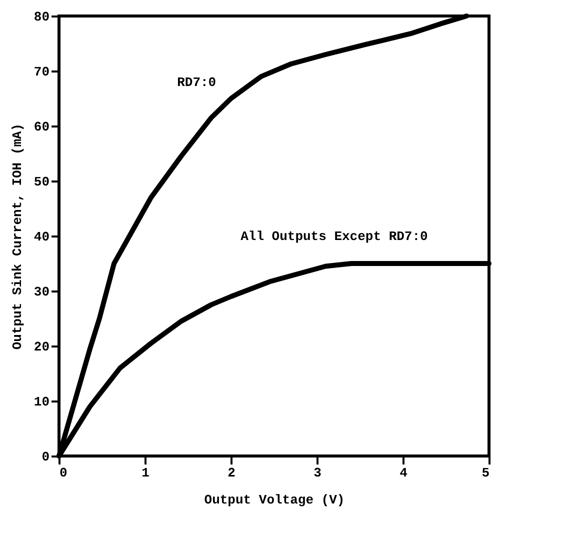 This screenshot has height=552, width=583. What do you see at coordinates (334, 236) in the screenshot?
I see `series-label: All Outputs Except RD7:0` at bounding box center [334, 236].